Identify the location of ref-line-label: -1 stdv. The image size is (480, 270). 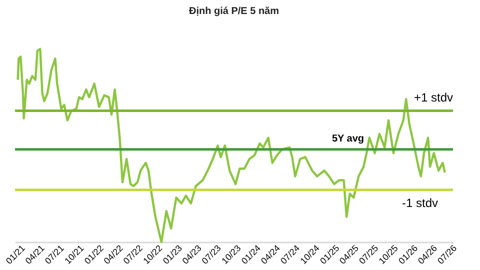
(420, 203).